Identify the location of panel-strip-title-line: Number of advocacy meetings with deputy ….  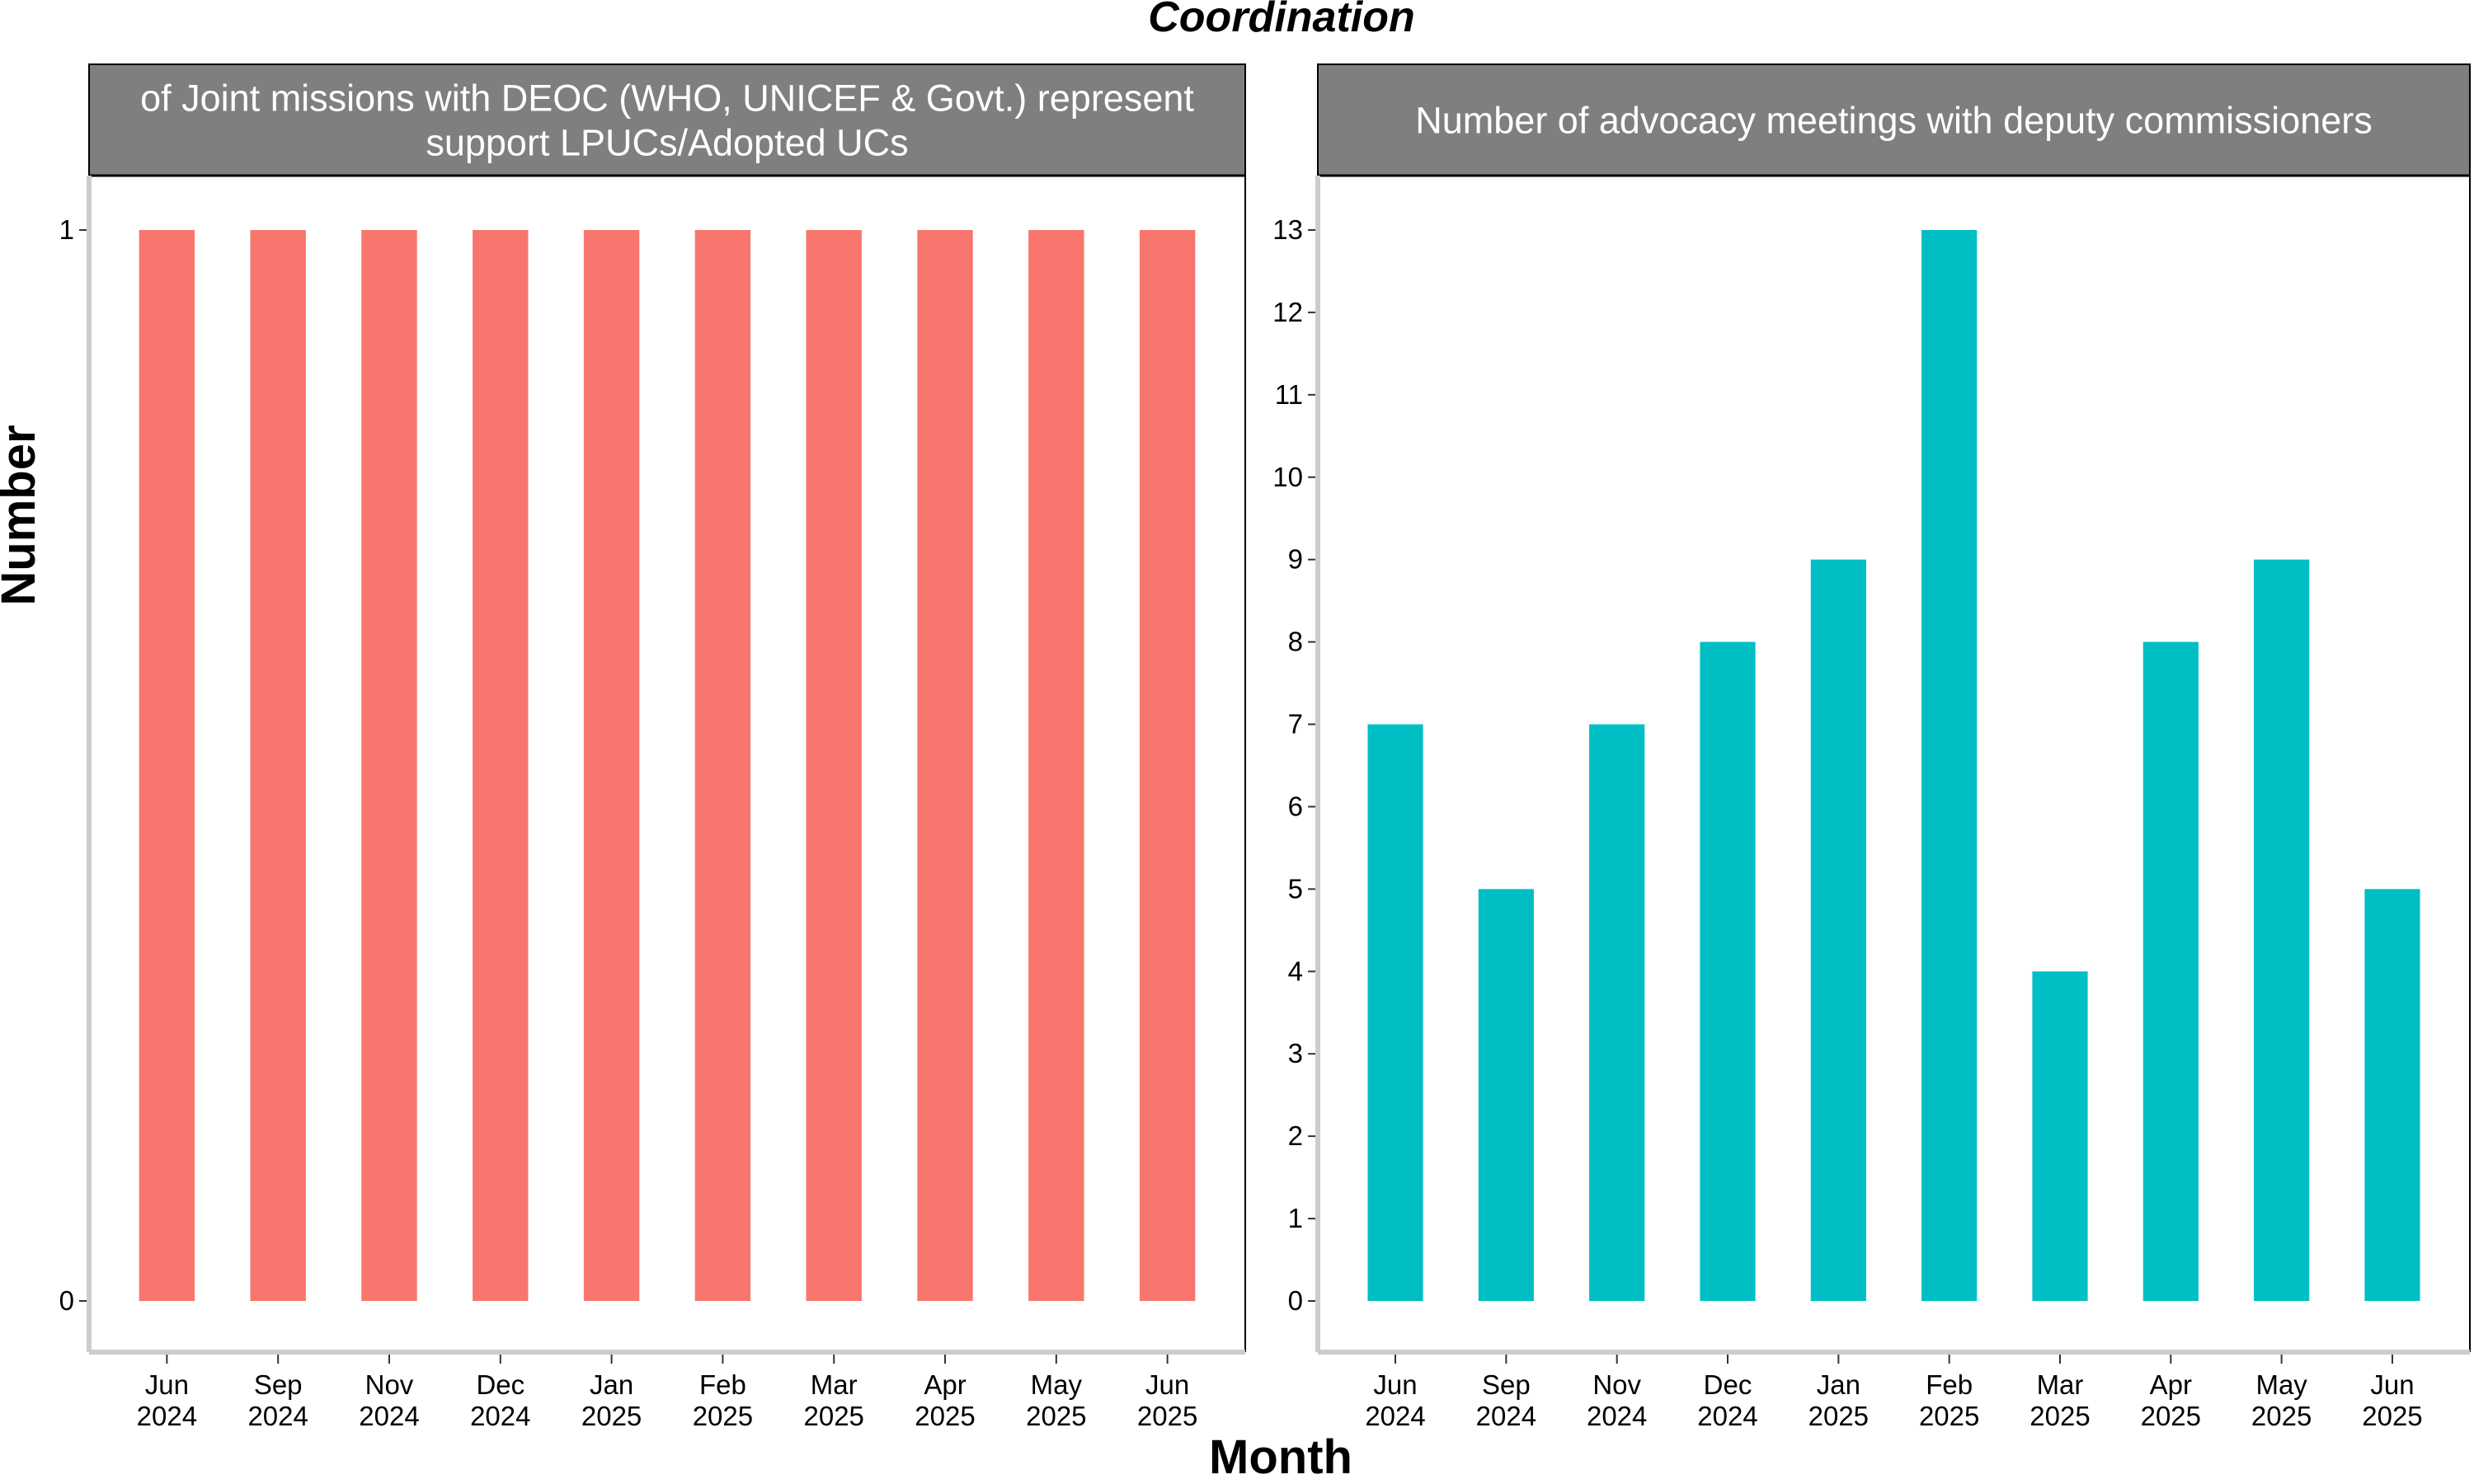
(1894, 121).